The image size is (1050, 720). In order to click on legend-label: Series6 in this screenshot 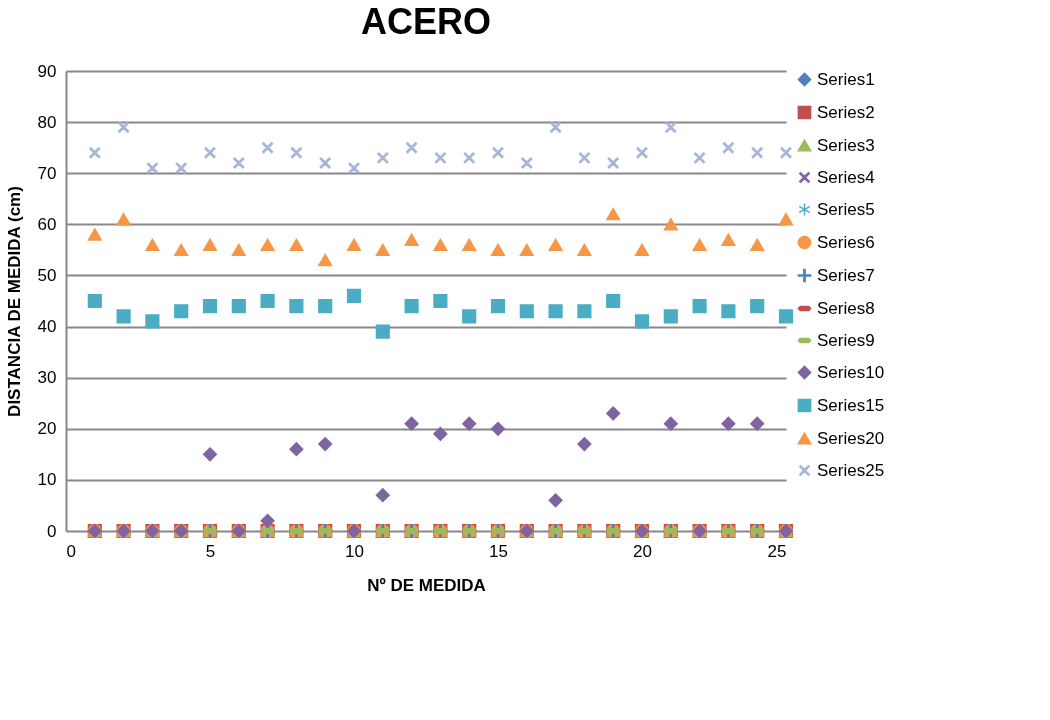, I will do `click(846, 242)`.